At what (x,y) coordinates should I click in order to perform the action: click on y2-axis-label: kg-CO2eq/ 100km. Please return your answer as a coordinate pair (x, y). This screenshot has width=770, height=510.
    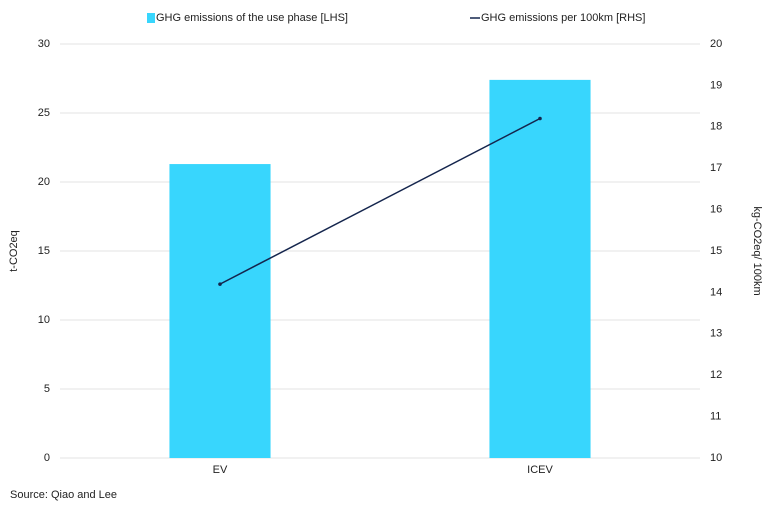
    Looking at the image, I should click on (757, 250).